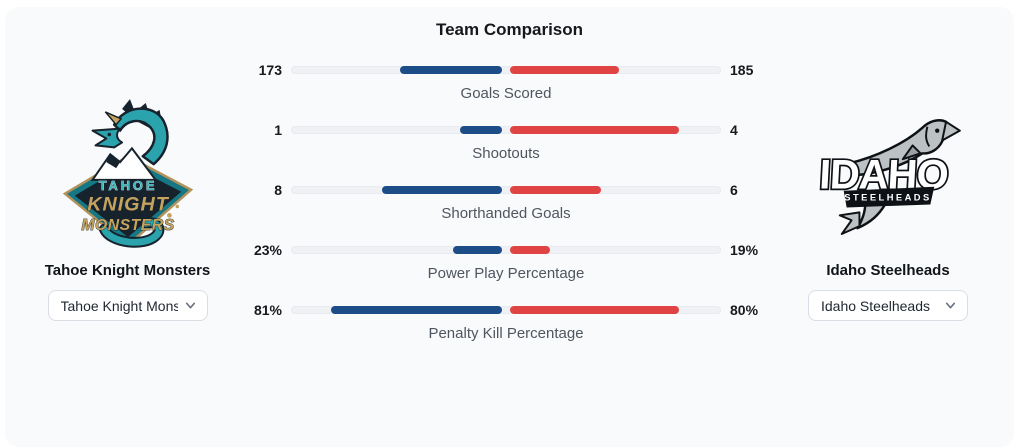  I want to click on right-value: 19%, so click(744, 250).